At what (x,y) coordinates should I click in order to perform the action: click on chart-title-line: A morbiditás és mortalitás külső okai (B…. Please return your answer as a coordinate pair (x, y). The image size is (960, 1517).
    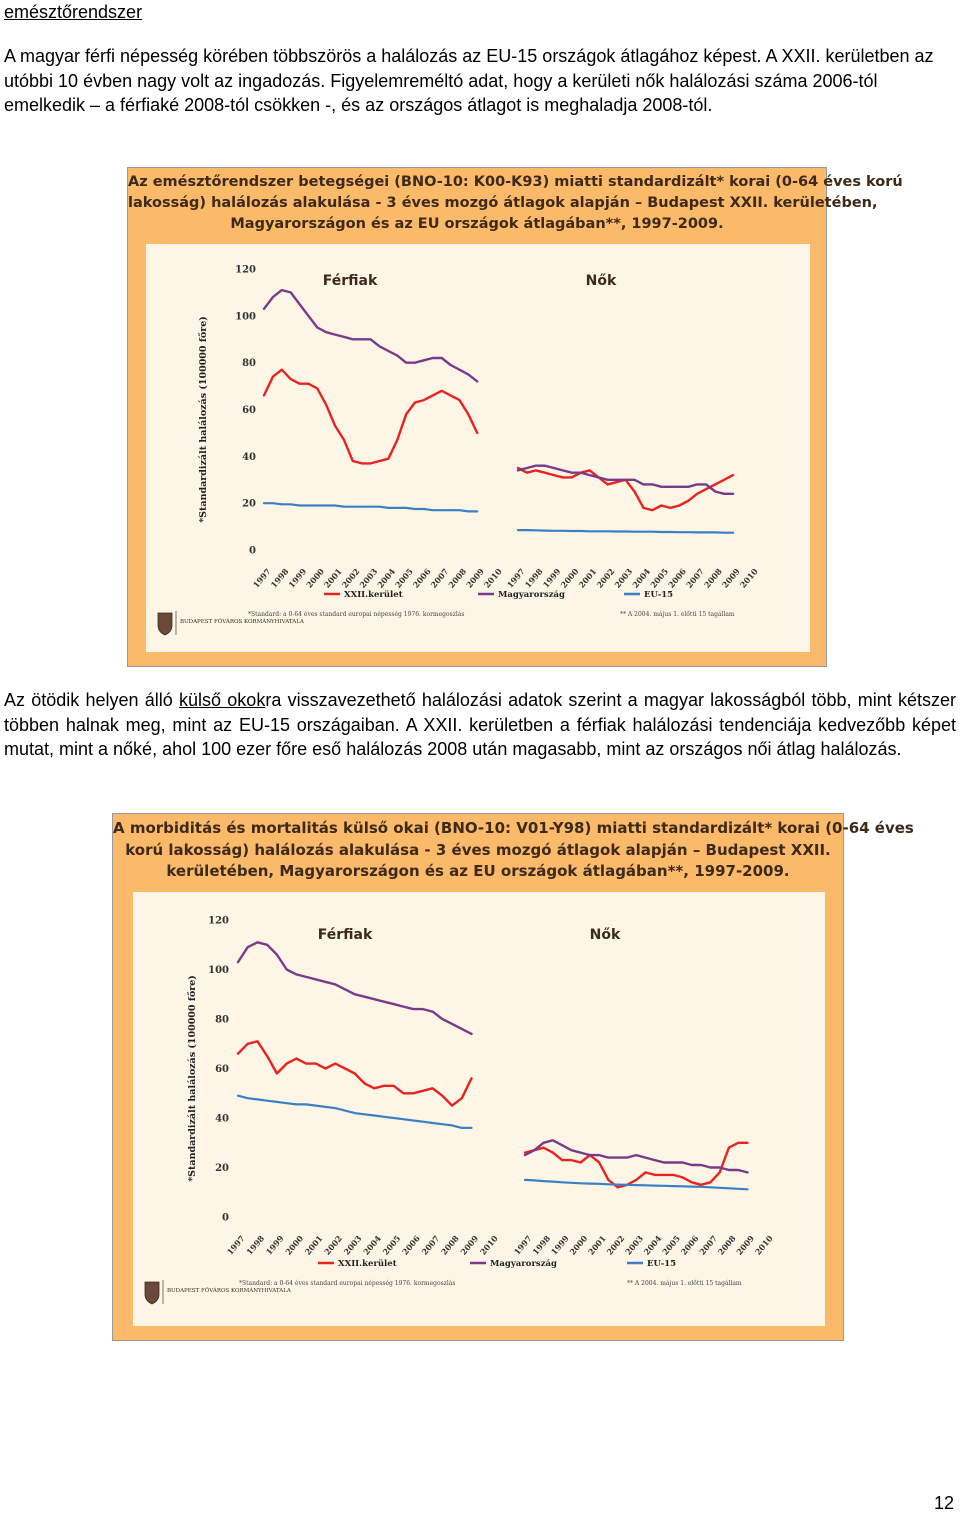
    Looking at the image, I should click on (513, 828).